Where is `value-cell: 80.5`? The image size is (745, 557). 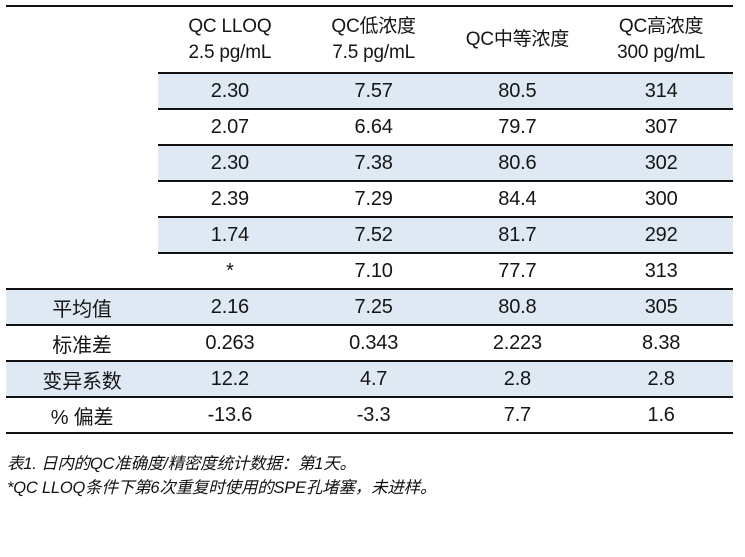
value-cell: 80.5 is located at coordinates (517, 90).